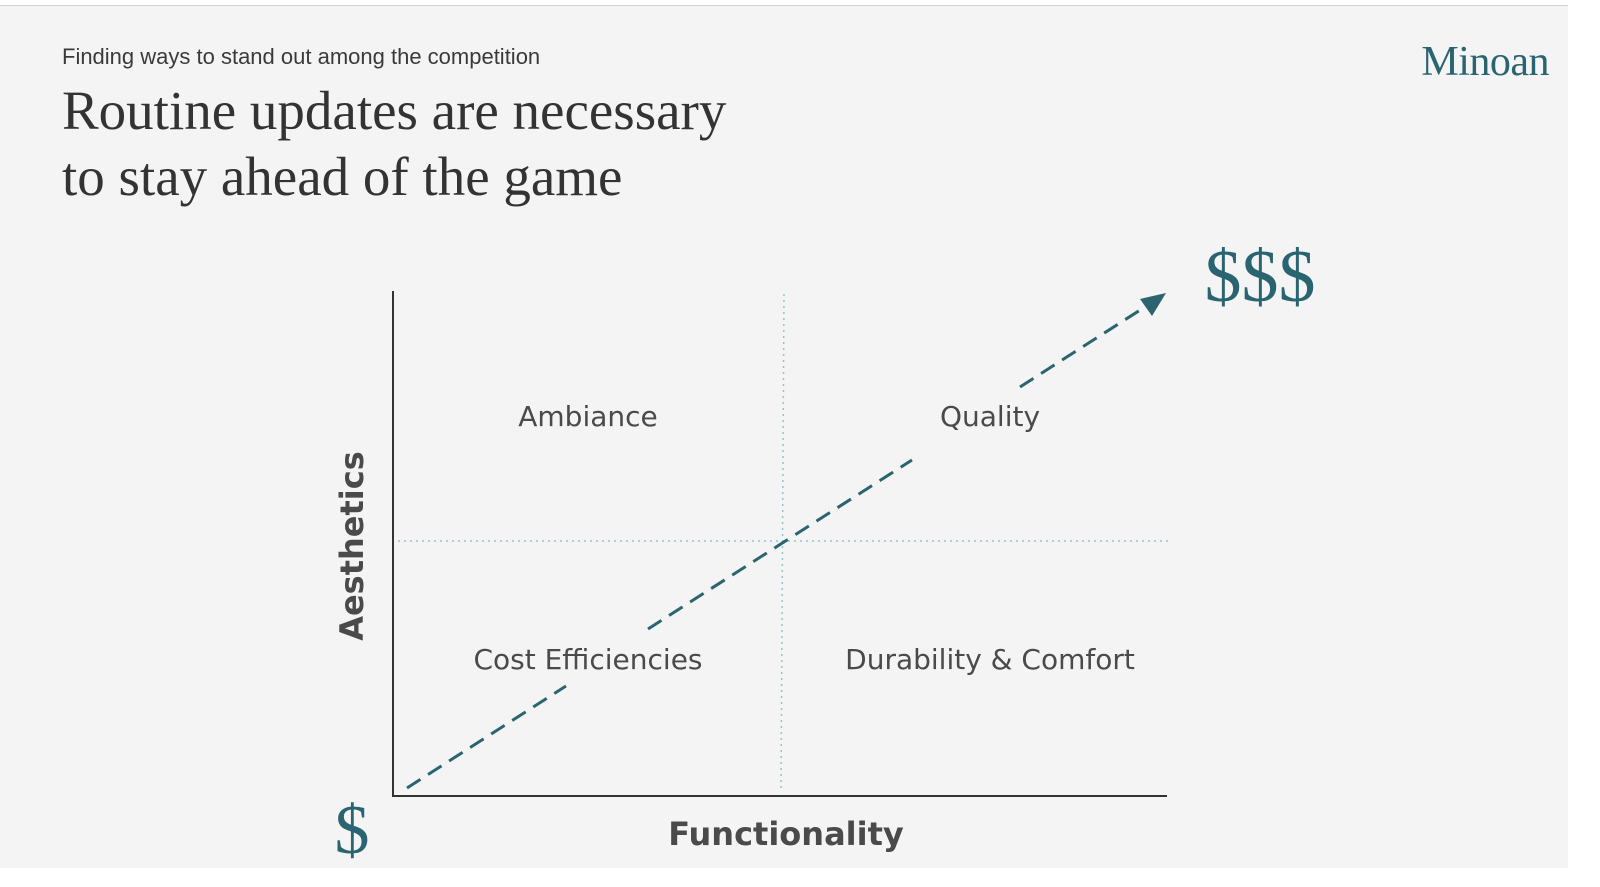  What do you see at coordinates (587, 659) in the screenshot?
I see `quadrant-label-cost-efficiencies: Cost Efficiencies` at bounding box center [587, 659].